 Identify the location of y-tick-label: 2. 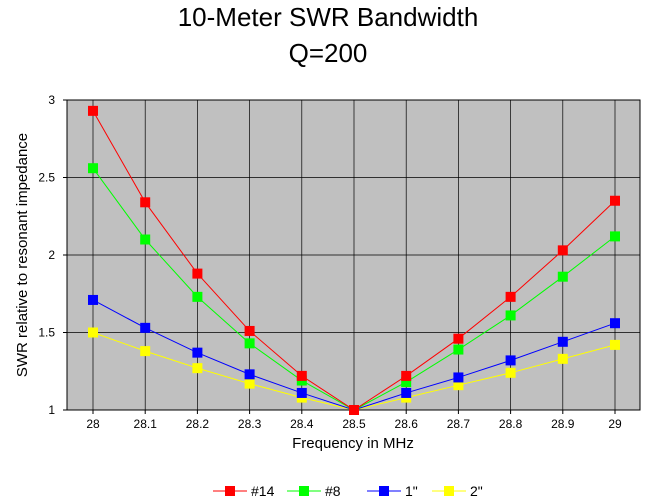
(51, 255).